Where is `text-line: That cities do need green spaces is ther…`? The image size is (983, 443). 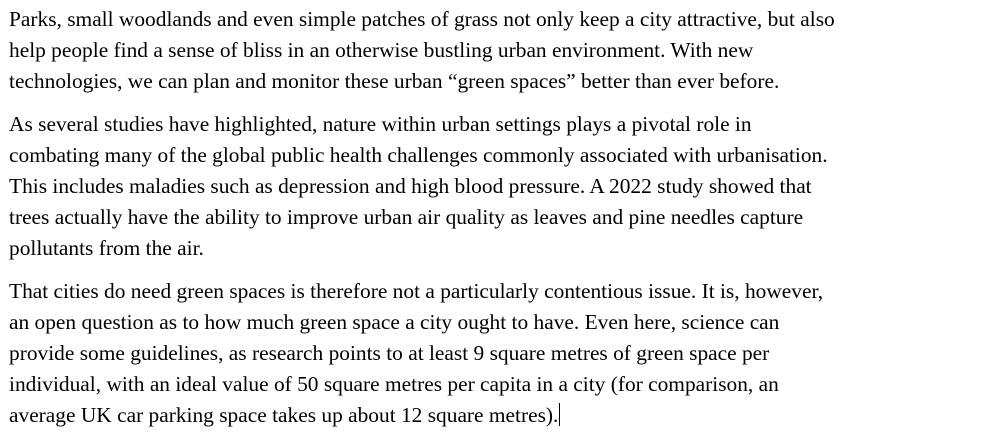 text-line: That cities do need green spaces is ther… is located at coordinates (416, 291).